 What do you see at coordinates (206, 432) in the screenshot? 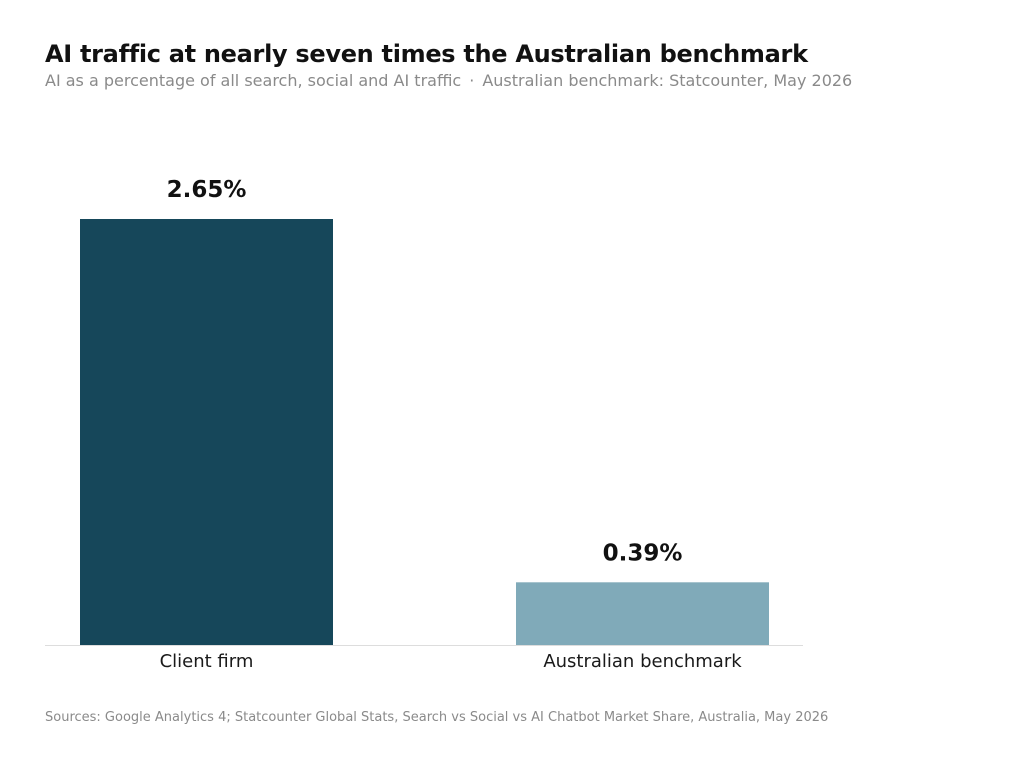
I see `bar-client-firm` at bounding box center [206, 432].